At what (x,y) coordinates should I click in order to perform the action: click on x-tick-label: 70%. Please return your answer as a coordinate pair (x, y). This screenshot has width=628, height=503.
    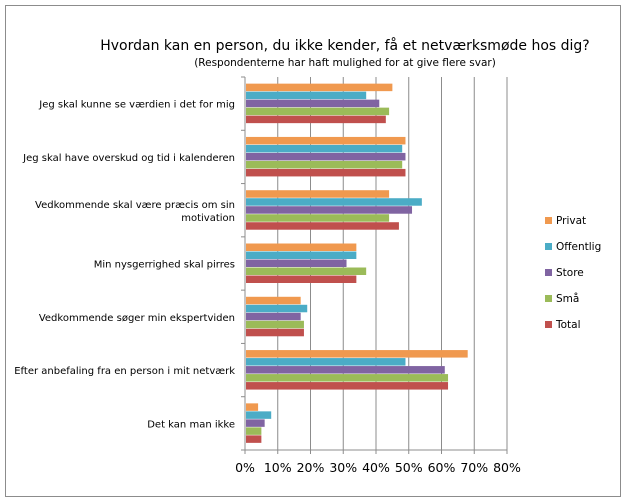
    Looking at the image, I should click on (474, 467).